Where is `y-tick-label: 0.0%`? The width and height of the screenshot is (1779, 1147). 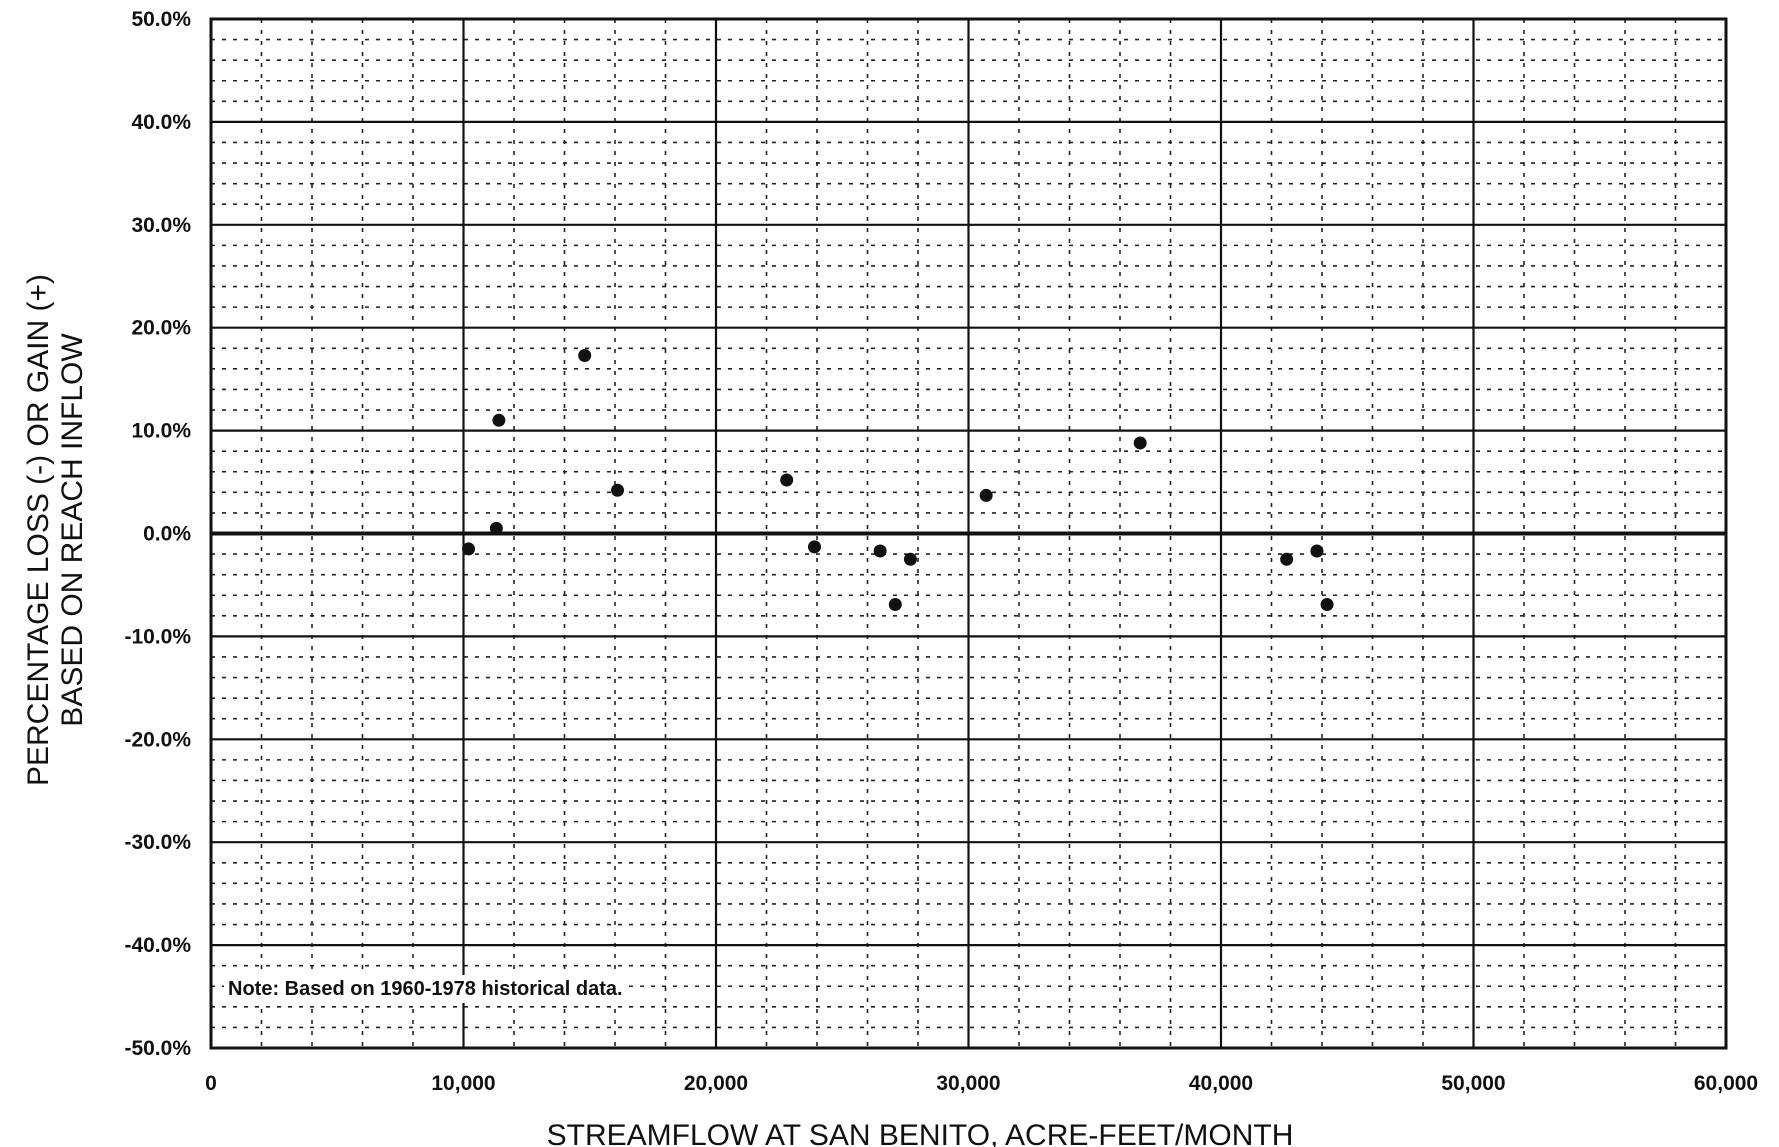 y-tick-label: 0.0% is located at coordinates (167, 534).